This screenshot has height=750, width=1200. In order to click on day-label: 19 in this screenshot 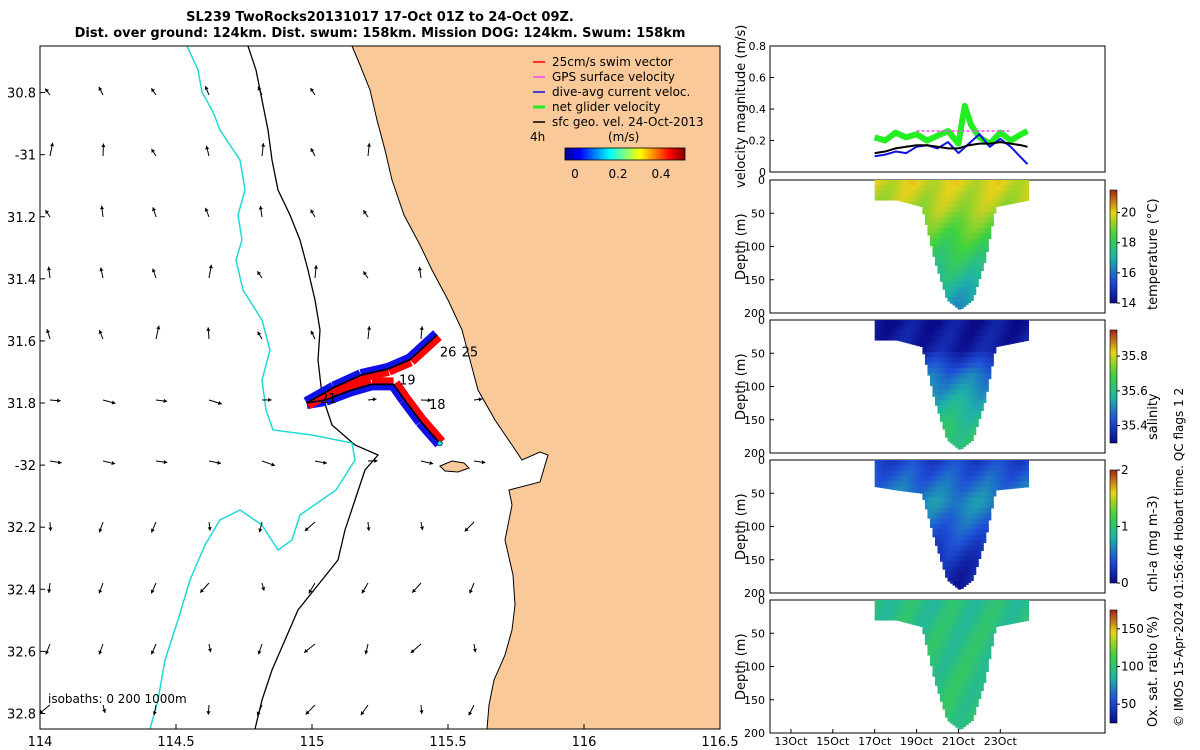, I will do `click(407, 380)`.